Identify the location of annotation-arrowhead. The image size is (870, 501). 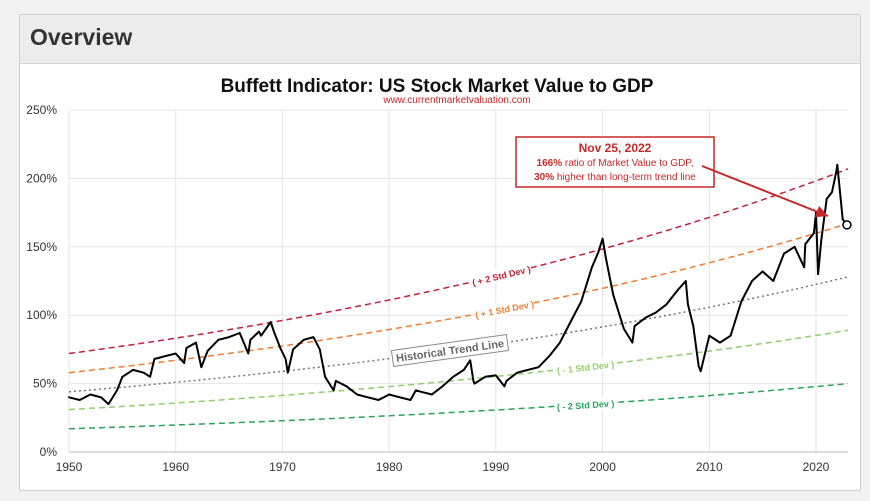
(821, 212).